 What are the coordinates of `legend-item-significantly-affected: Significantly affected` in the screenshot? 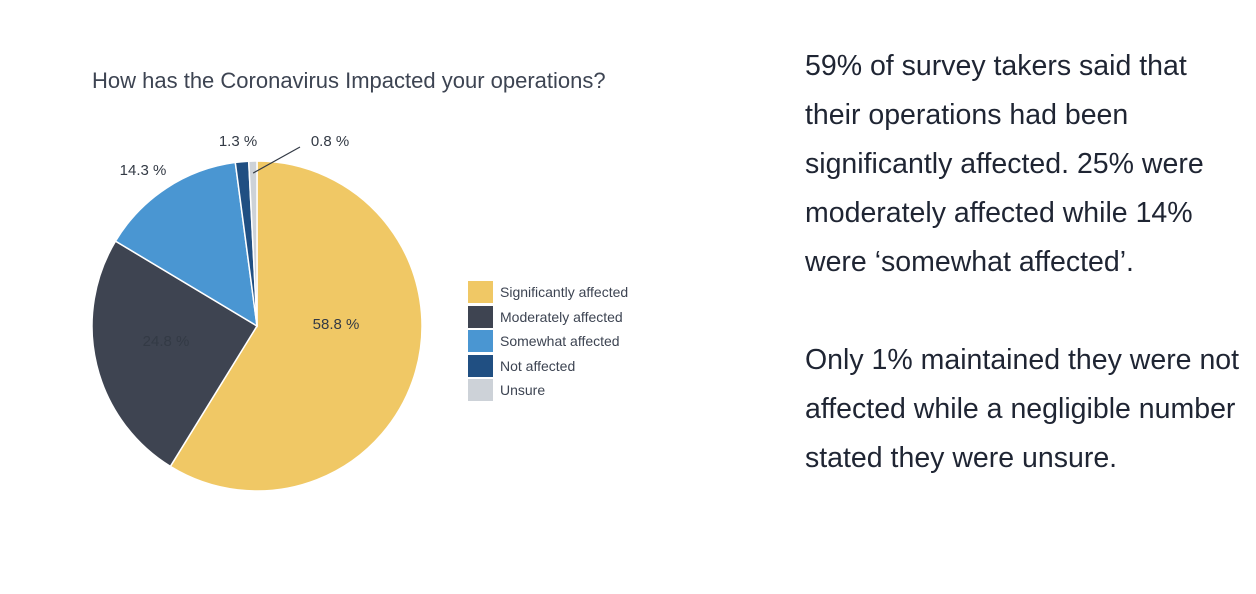 It's located at (548, 292).